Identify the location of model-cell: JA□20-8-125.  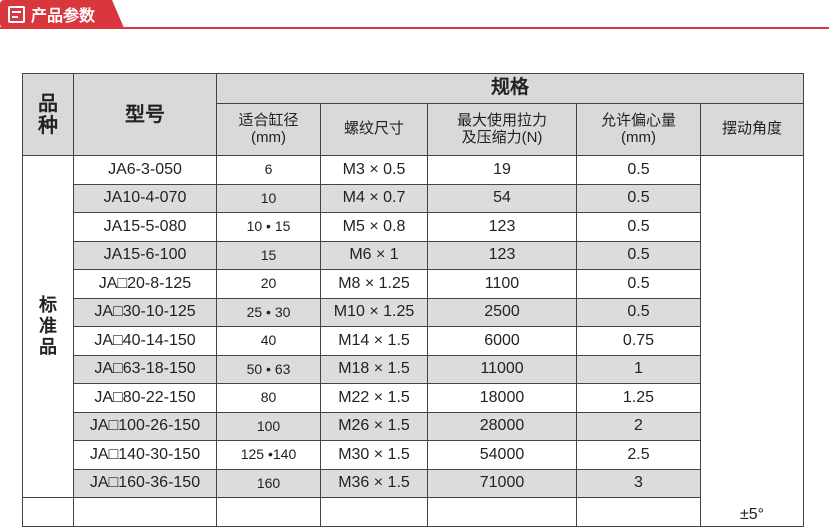
(145, 284).